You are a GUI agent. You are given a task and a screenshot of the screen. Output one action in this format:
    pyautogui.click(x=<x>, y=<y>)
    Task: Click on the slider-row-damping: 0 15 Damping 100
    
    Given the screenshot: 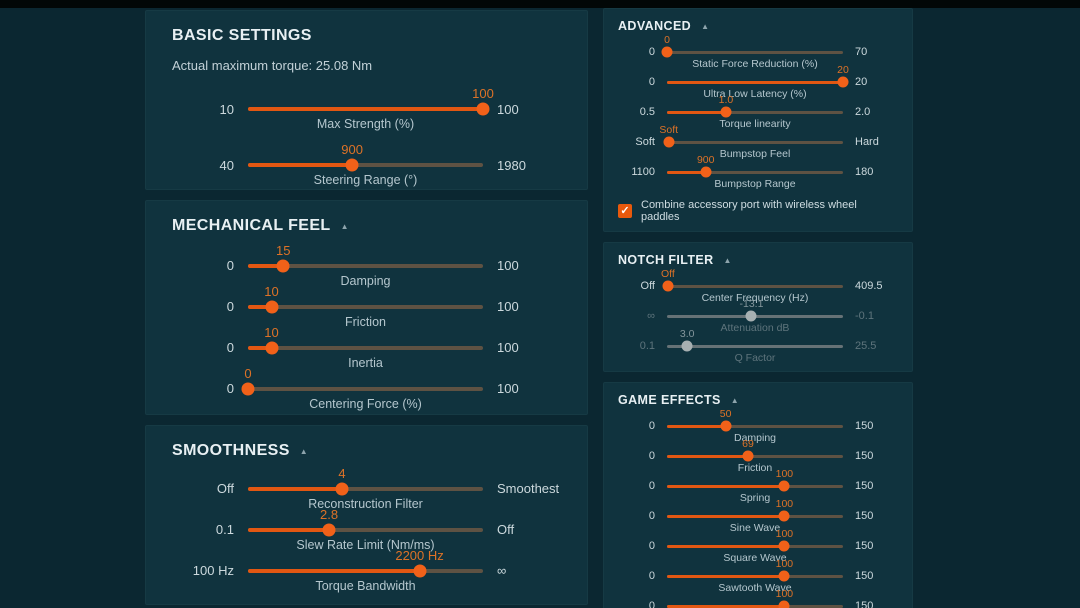 What is the action you would take?
    pyautogui.click(x=366, y=265)
    